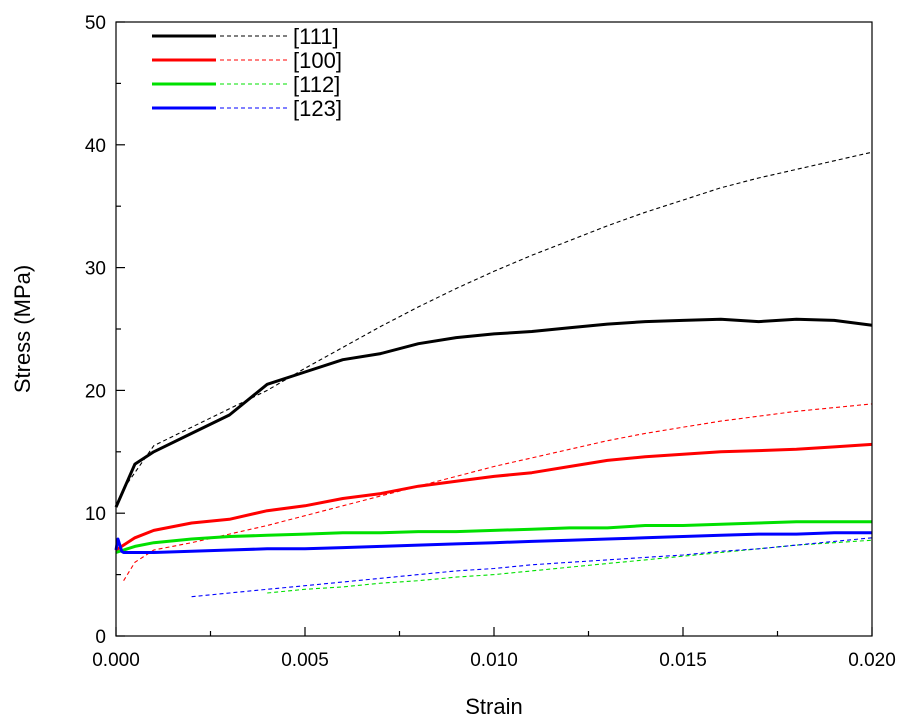  What do you see at coordinates (305, 660) in the screenshot?
I see `x-tick-label: 0.005` at bounding box center [305, 660].